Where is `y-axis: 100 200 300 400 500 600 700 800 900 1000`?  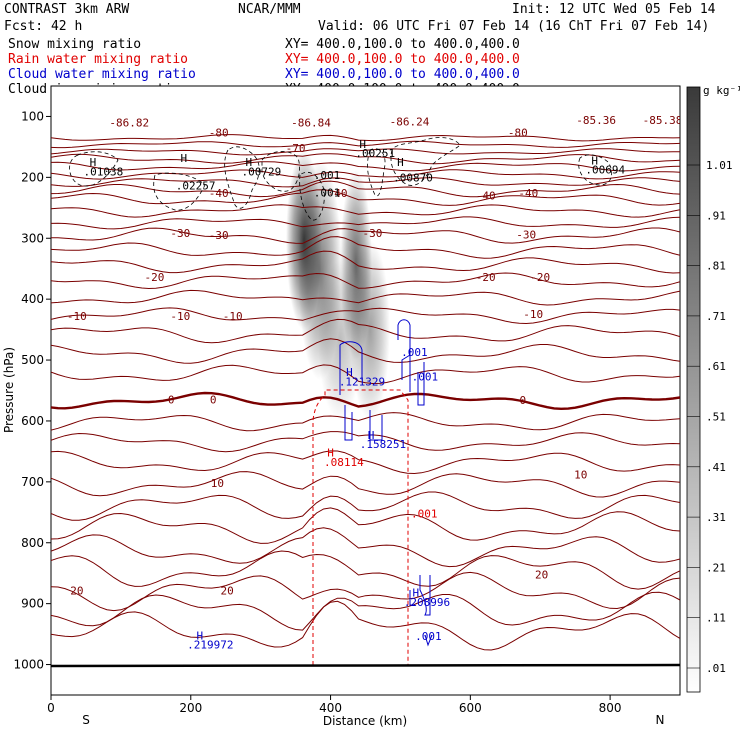 y-axis: 100 200 300 400 500 600 700 800 900 1000 is located at coordinates (32, 390).